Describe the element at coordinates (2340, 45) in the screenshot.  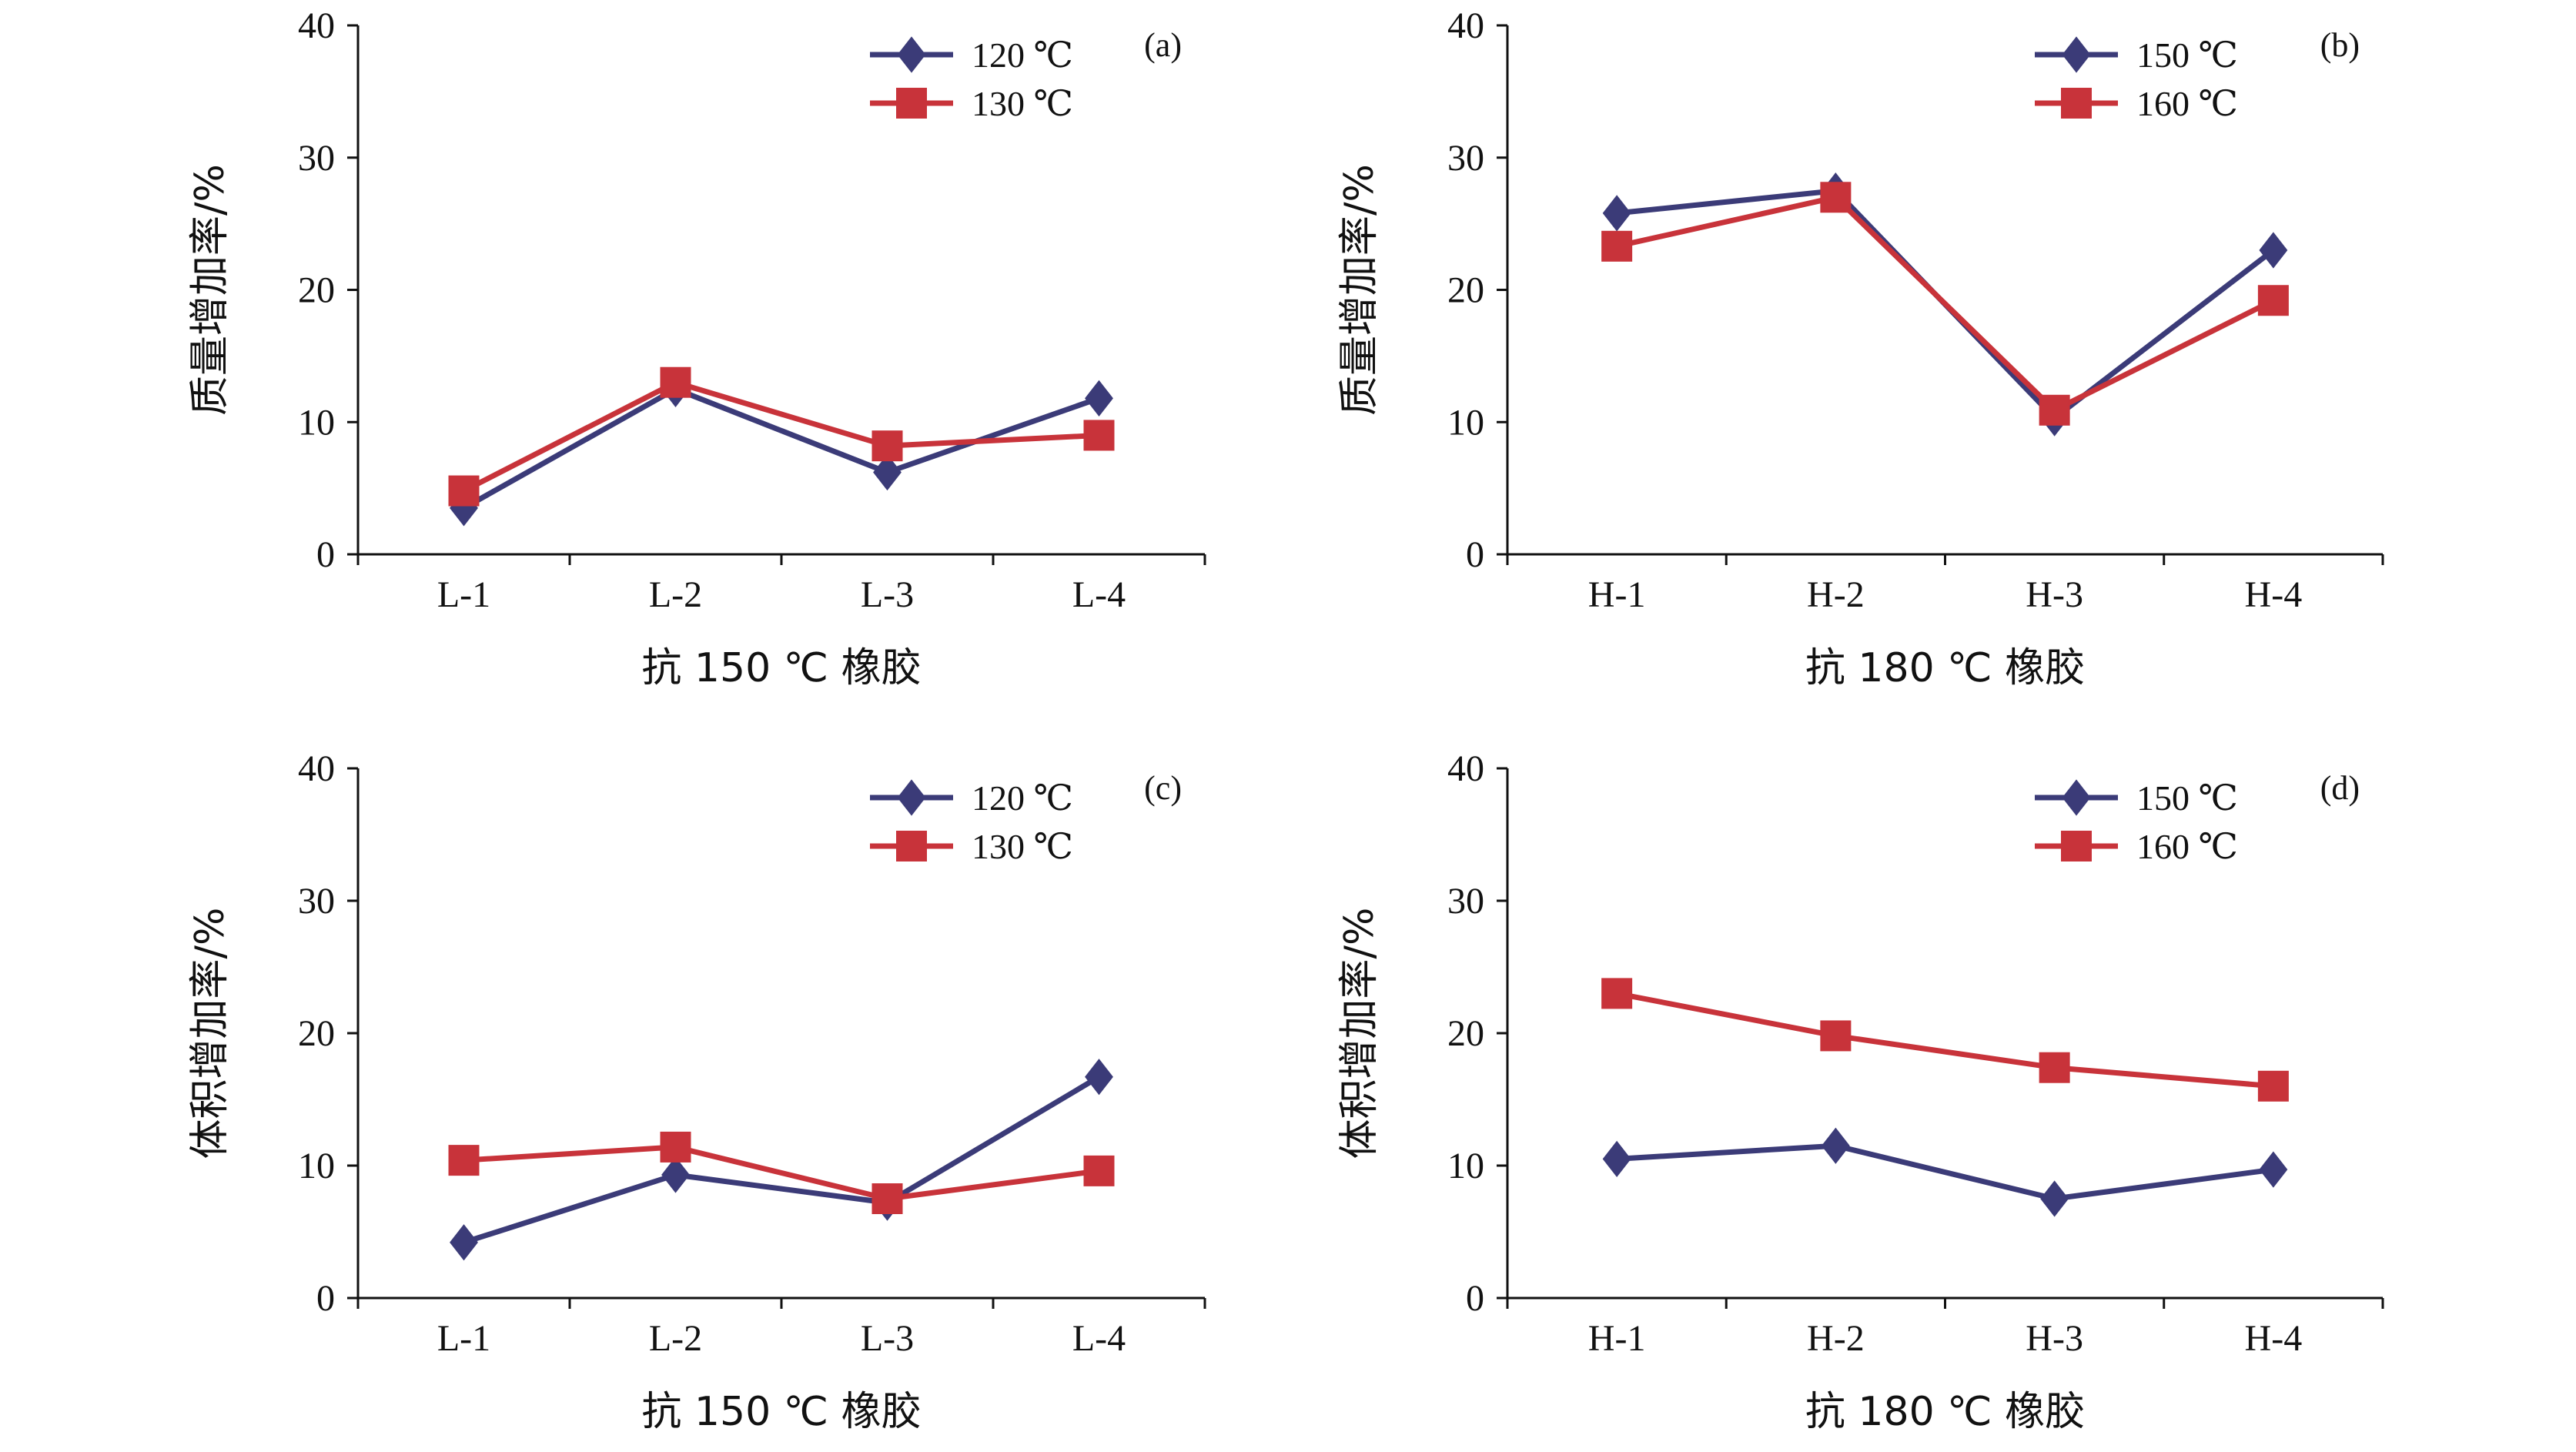
I see `panel-label: (b)` at that location.